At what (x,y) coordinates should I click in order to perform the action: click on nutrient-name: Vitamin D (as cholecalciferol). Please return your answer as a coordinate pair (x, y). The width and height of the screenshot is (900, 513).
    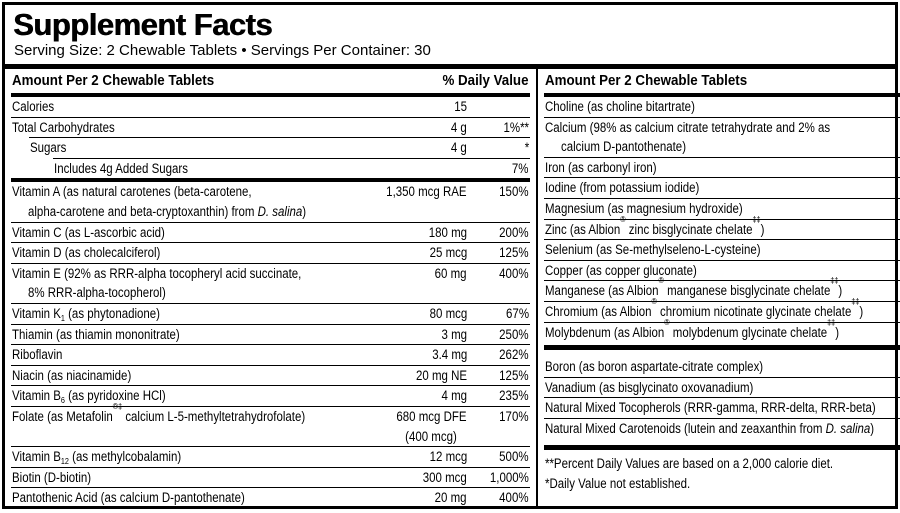
    Looking at the image, I should click on (86, 253).